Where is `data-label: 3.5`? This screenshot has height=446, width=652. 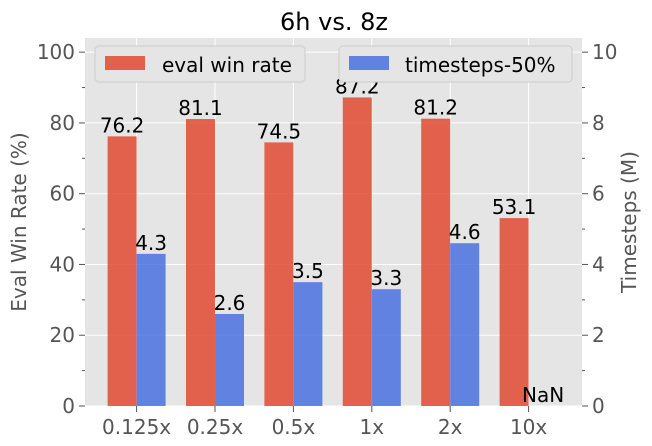
data-label: 3.5 is located at coordinates (308, 271).